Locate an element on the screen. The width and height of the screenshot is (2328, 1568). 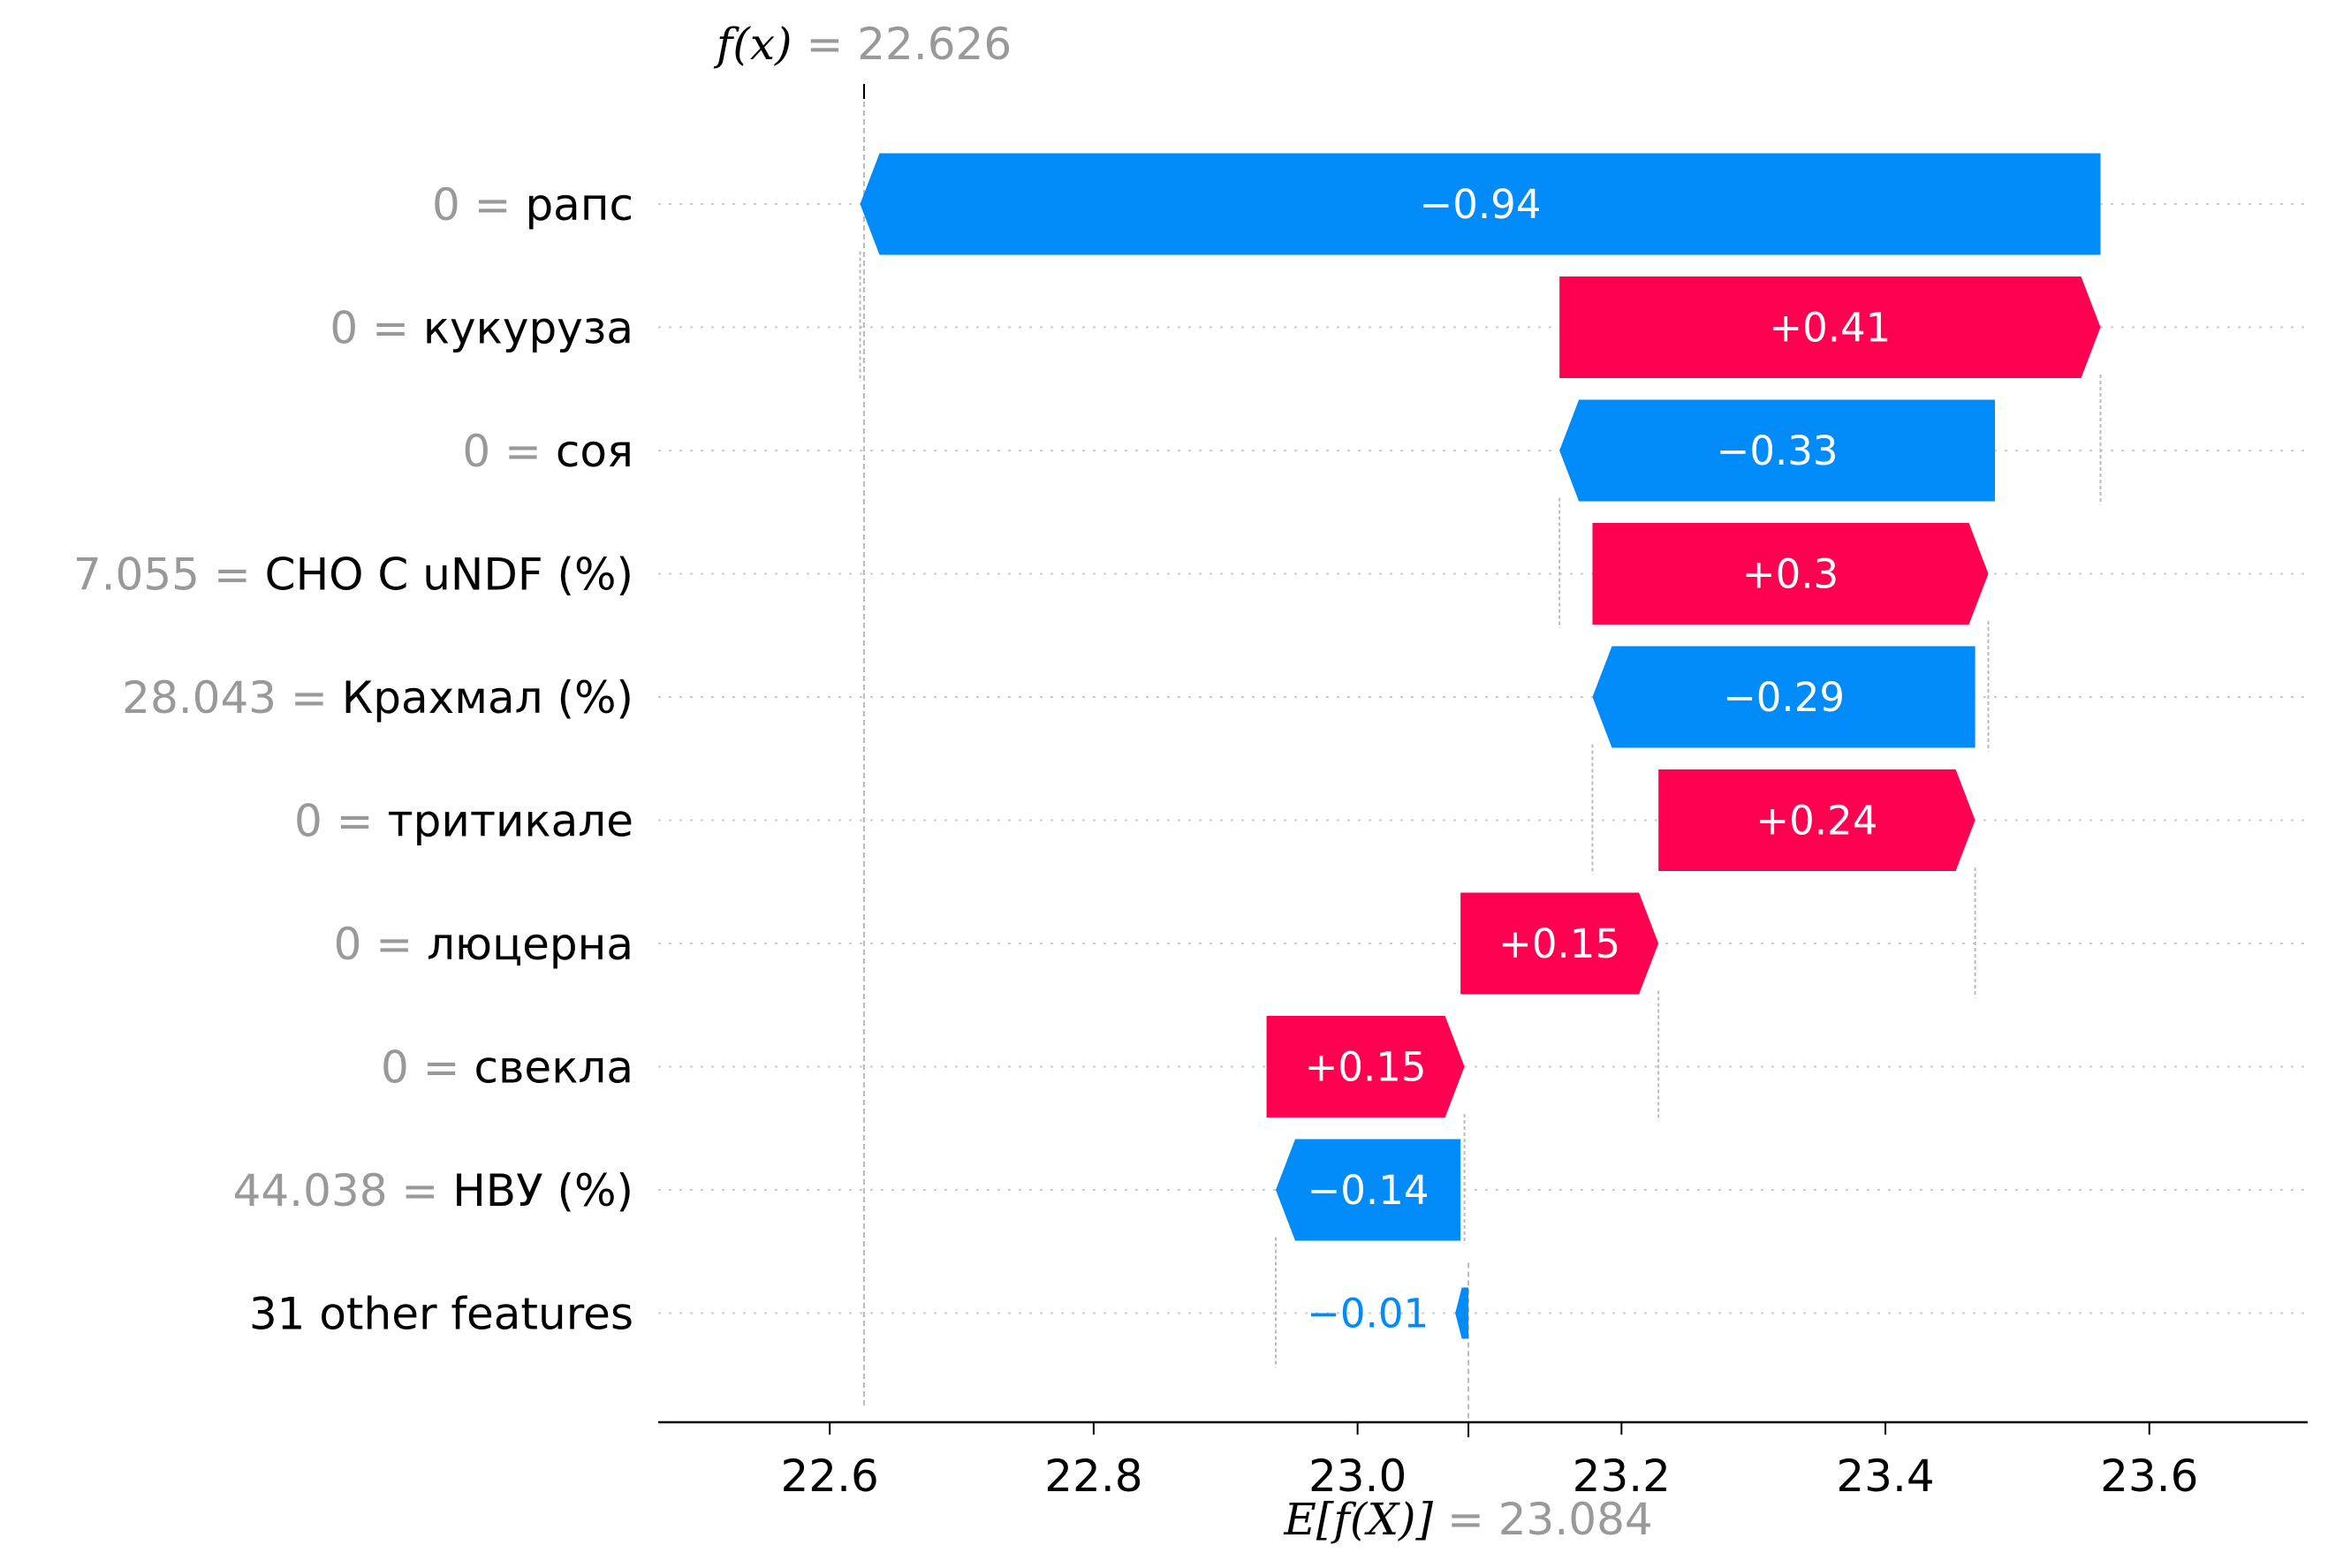
x-tick-label: 23.2 is located at coordinates (1622, 1476).